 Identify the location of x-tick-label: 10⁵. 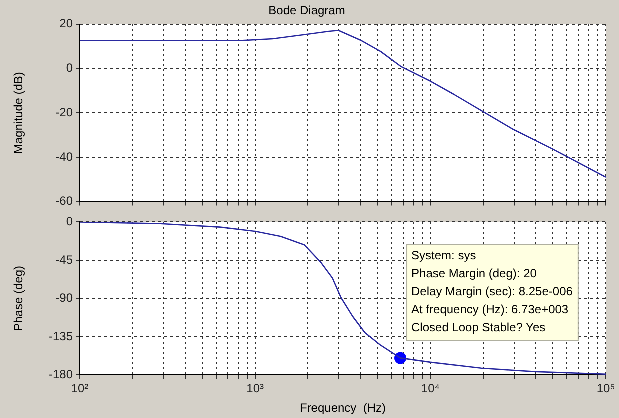
(606, 389).